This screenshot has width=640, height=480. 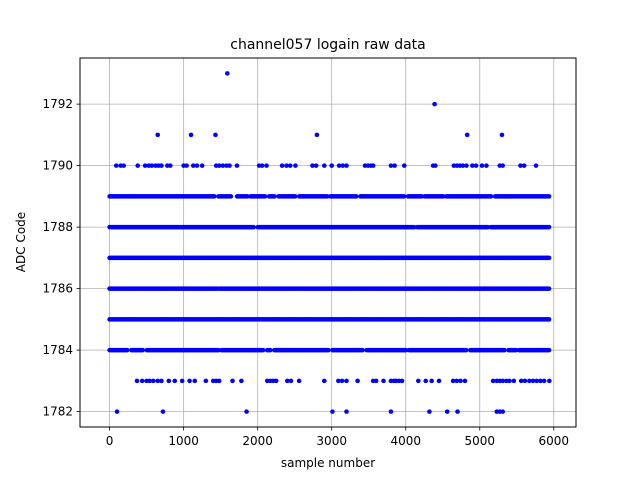 What do you see at coordinates (57, 227) in the screenshot?
I see `y-tick-label: 1788` at bounding box center [57, 227].